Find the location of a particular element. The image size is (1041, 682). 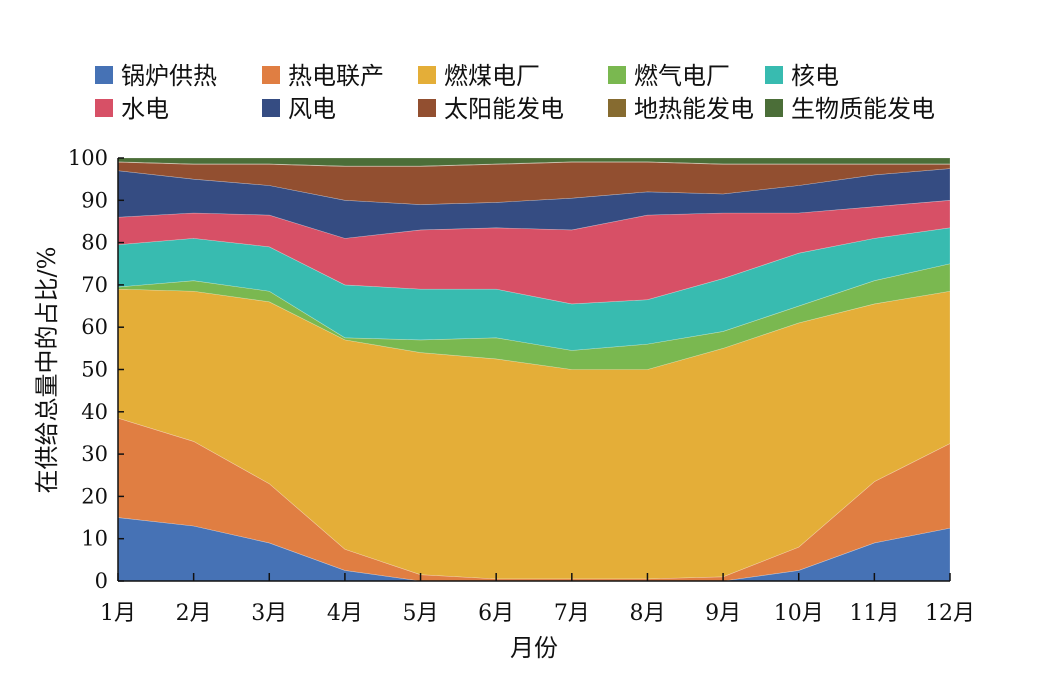

legend-label: 核电 is located at coordinates (815, 76).